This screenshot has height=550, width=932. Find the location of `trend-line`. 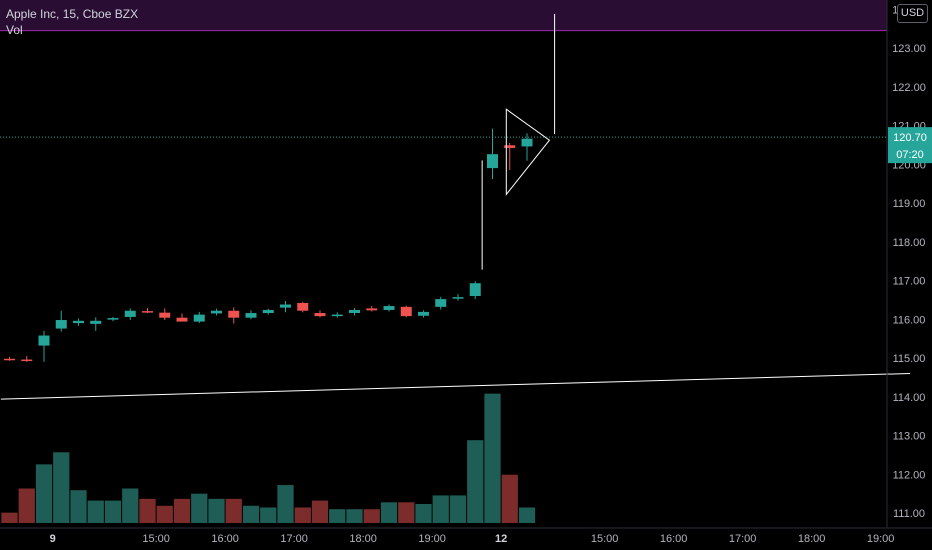

trend-line is located at coordinates (455, 386).